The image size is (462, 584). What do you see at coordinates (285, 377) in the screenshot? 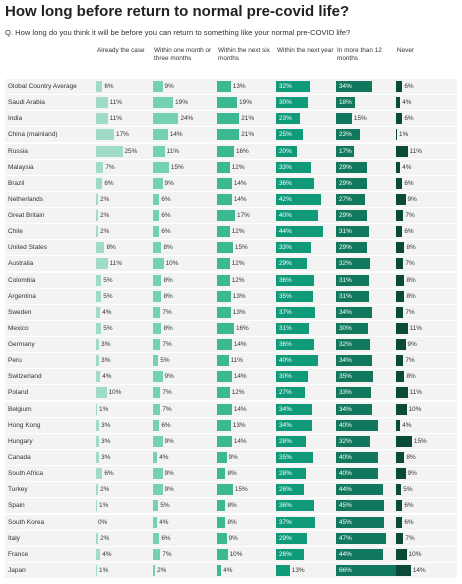
I see `value-label: 30%` at bounding box center [285, 377].